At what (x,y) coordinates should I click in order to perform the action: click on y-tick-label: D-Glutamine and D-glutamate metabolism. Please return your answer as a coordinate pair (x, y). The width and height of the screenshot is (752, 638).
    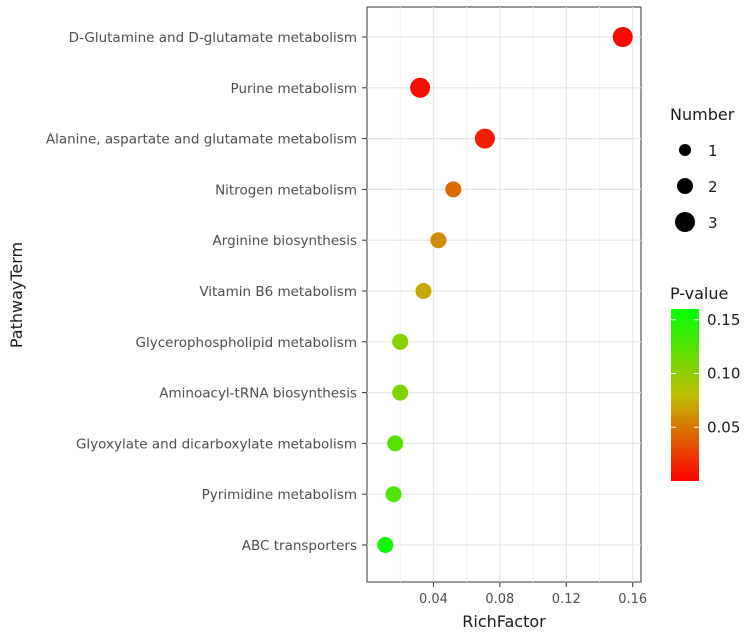
    Looking at the image, I should click on (213, 38).